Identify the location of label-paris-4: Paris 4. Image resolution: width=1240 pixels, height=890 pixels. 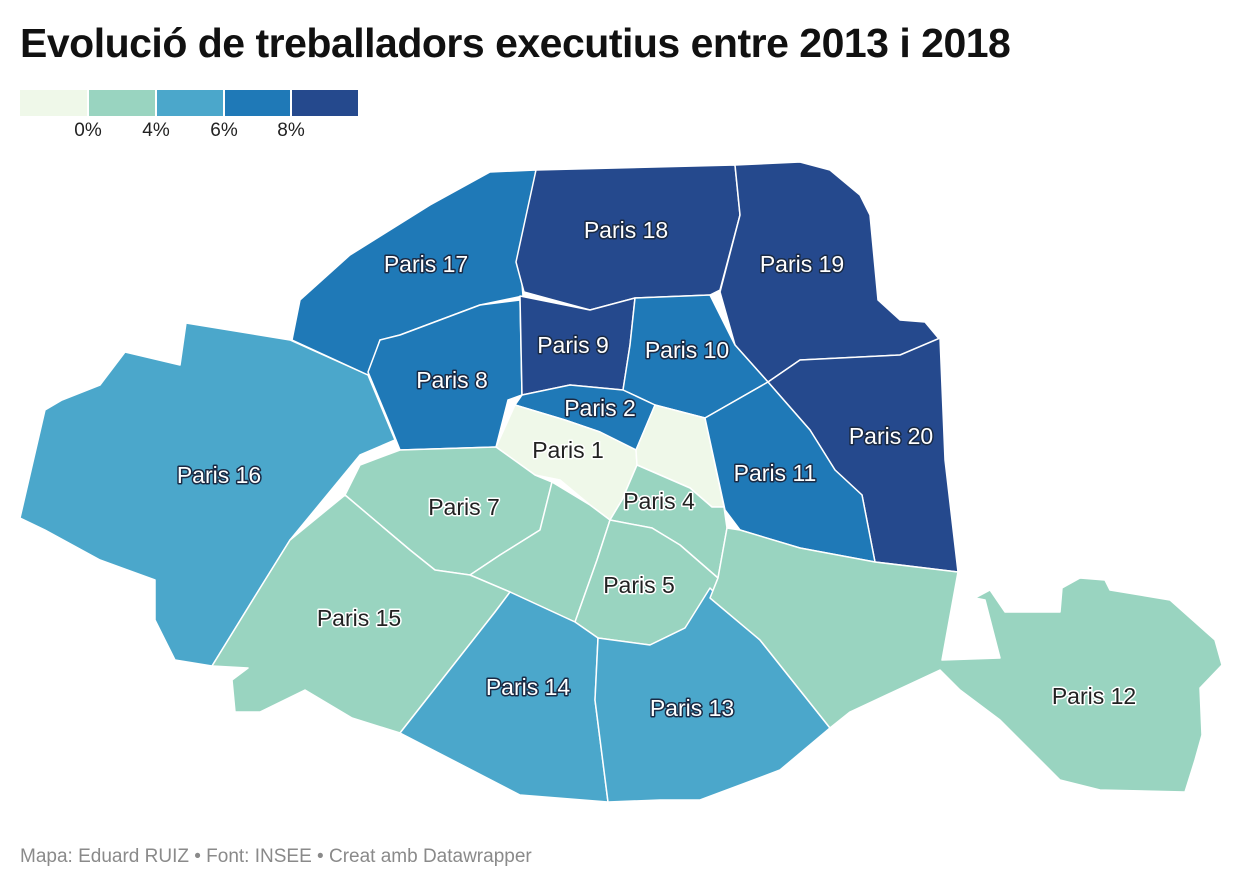
(659, 501).